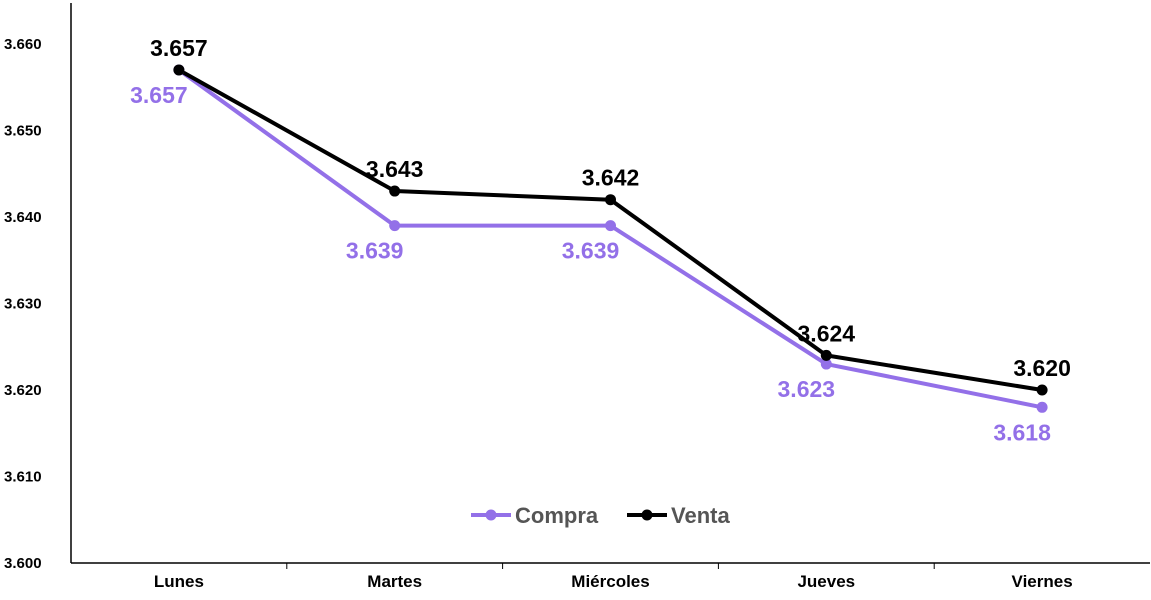 Image resolution: width=1151 pixels, height=600 pixels. Describe the element at coordinates (826, 581) in the screenshot. I see `x-tick-label: Jueves` at that location.